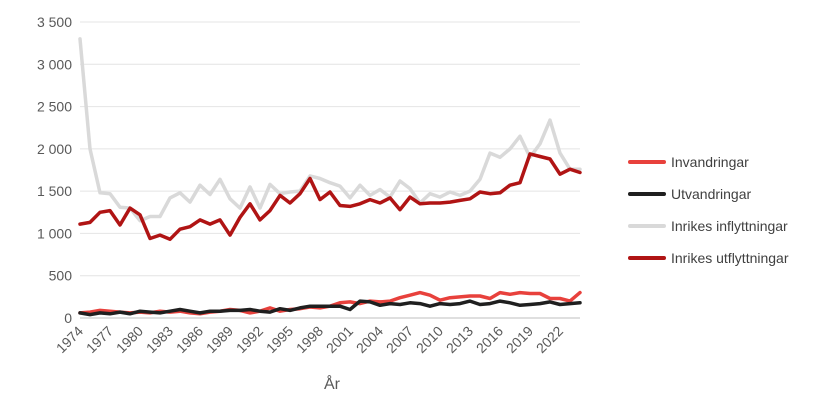 The height and width of the screenshot is (413, 830). What do you see at coordinates (399, 339) in the screenshot?
I see `x-tick-label: 2007` at bounding box center [399, 339].